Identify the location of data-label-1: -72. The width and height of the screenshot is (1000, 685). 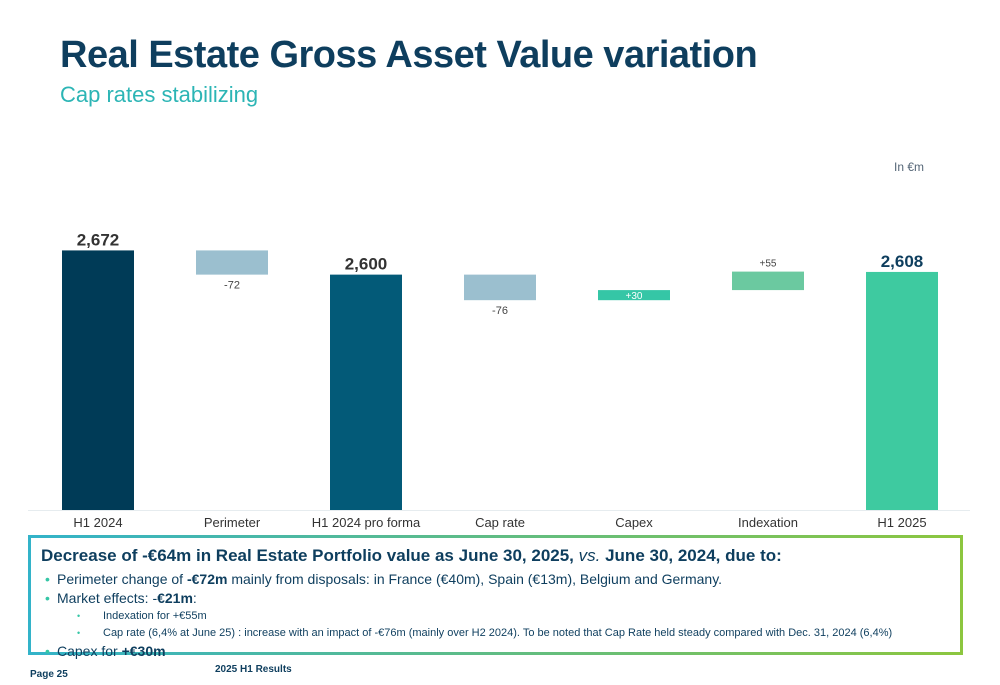
(232, 286).